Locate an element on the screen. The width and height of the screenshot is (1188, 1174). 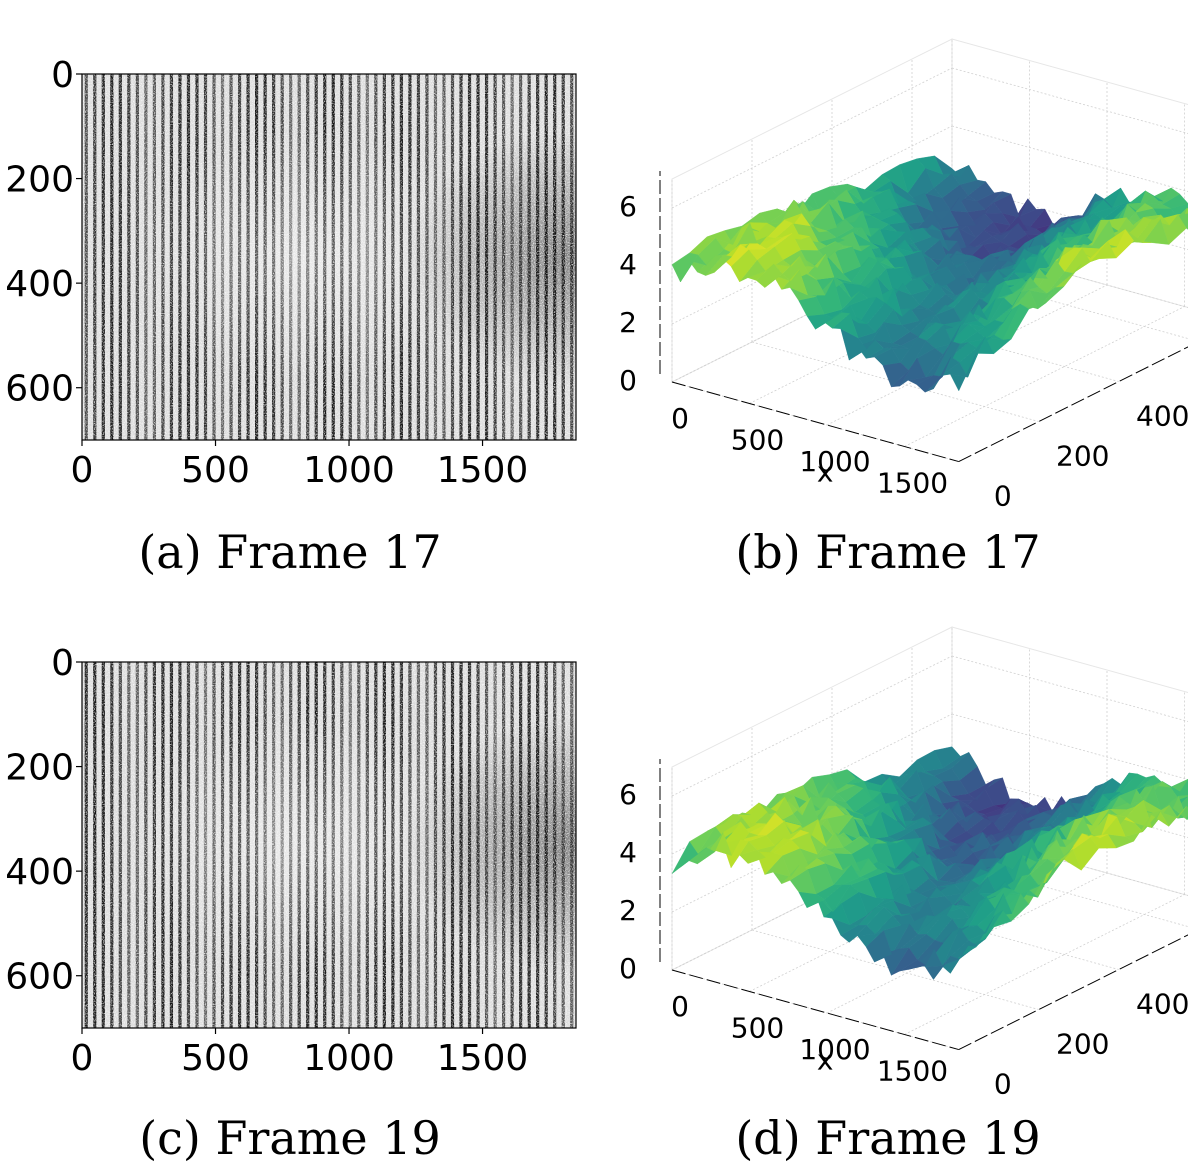
speckle-noise-c is located at coordinates (329, 845).